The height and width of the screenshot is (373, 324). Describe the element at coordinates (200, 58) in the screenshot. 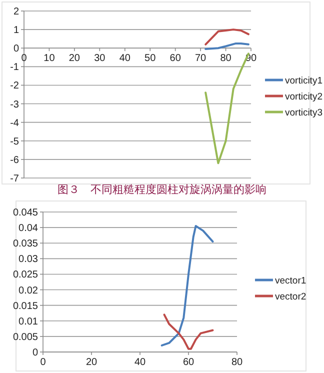

I see `x-tick-label: 70` at that location.